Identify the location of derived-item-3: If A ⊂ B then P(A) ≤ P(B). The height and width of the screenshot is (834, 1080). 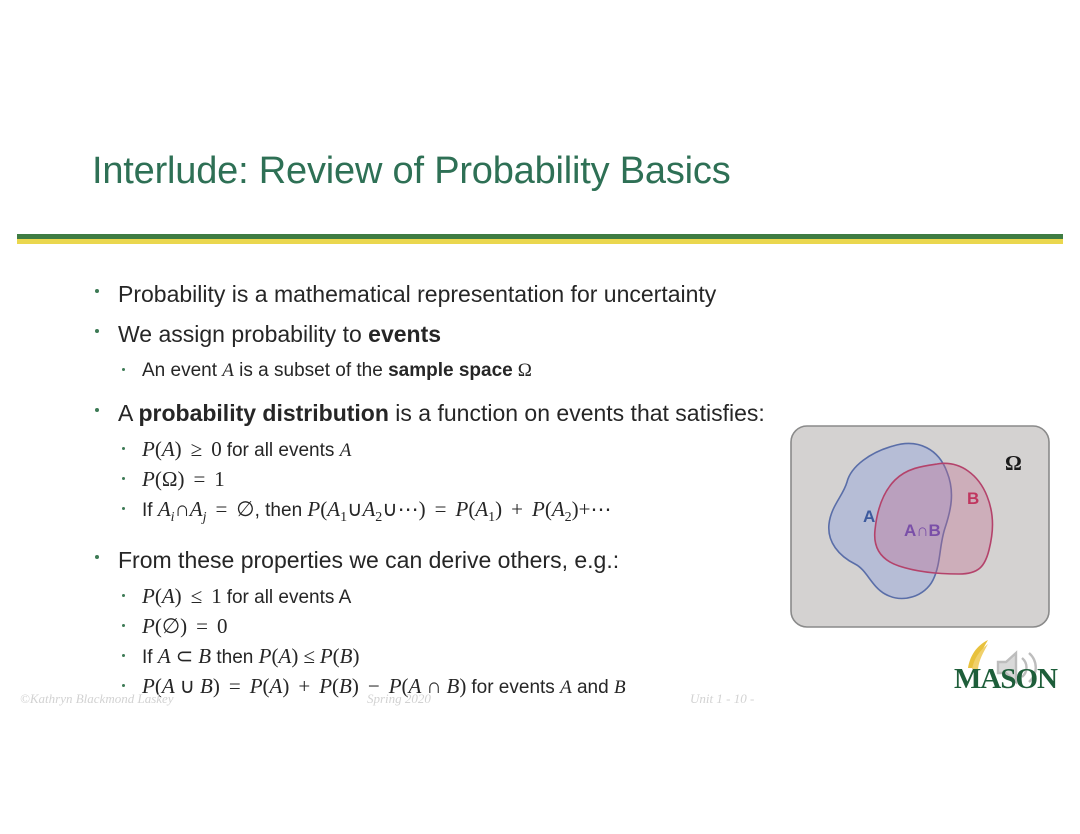
(540, 657).